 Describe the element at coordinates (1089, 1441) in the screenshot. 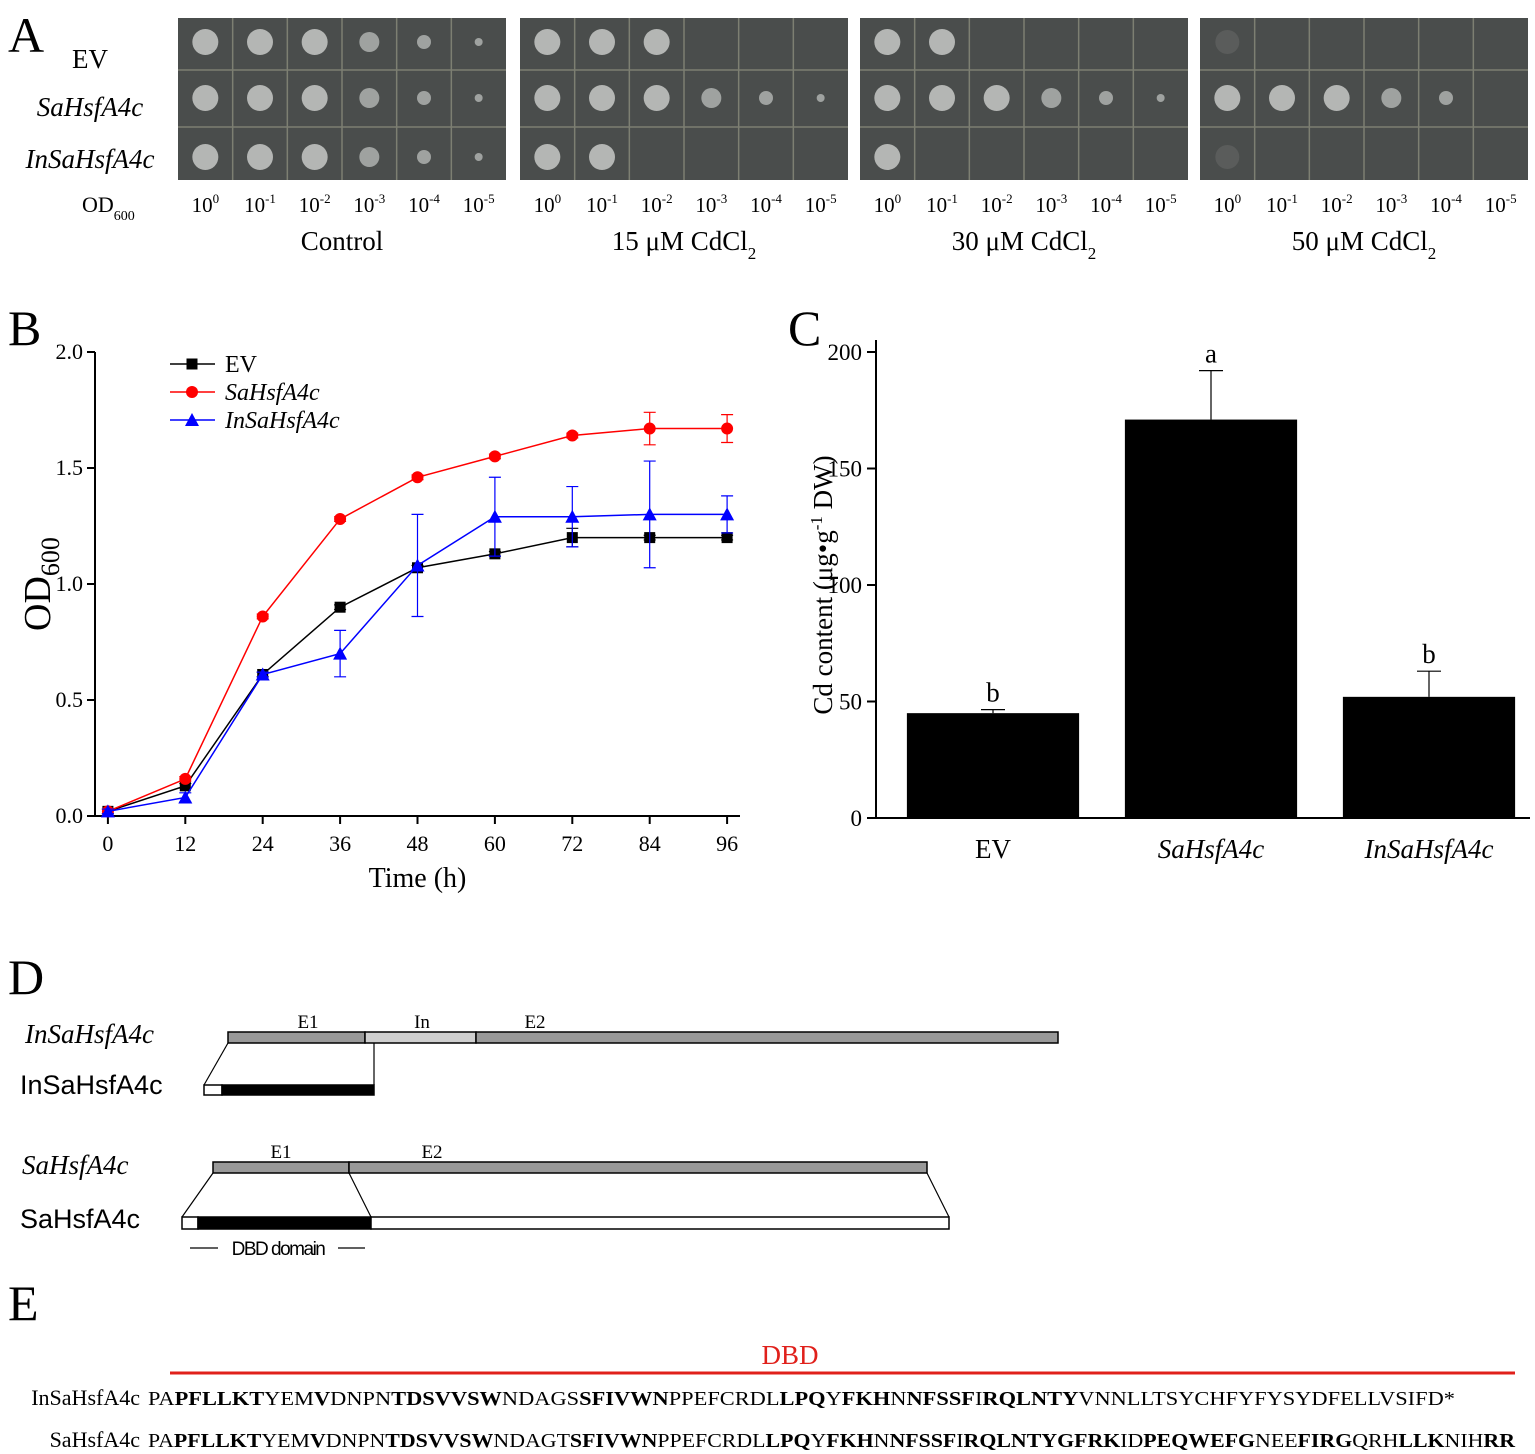

I see `text-part: GFRK` at that location.